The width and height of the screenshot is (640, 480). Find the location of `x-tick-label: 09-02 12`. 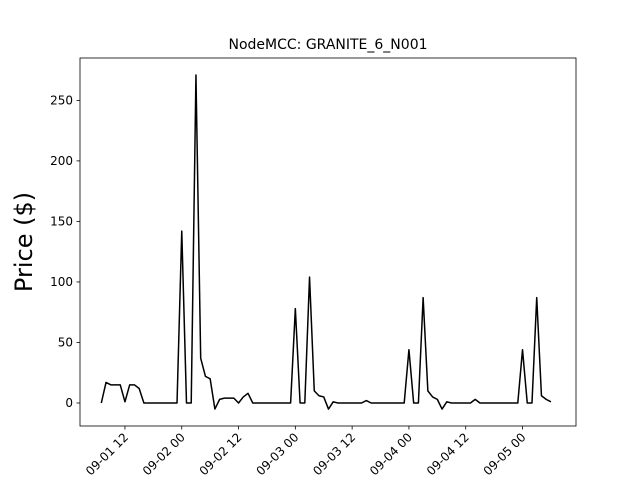

x-tick-label: 09-02 12 is located at coordinates (221, 454).